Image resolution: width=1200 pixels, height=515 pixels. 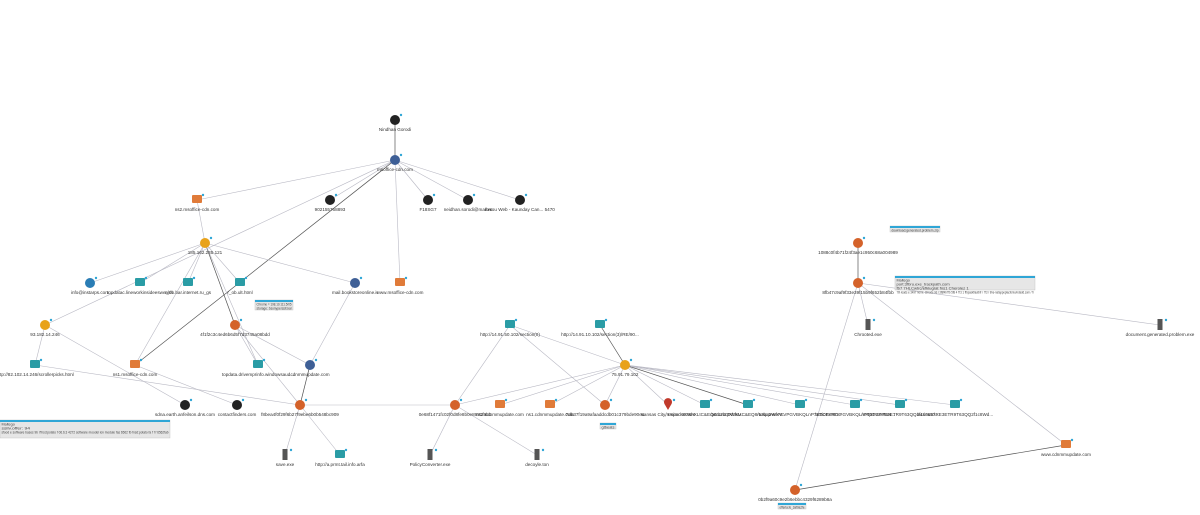 I want to click on node-label: save.exe, so click(x=285, y=464).